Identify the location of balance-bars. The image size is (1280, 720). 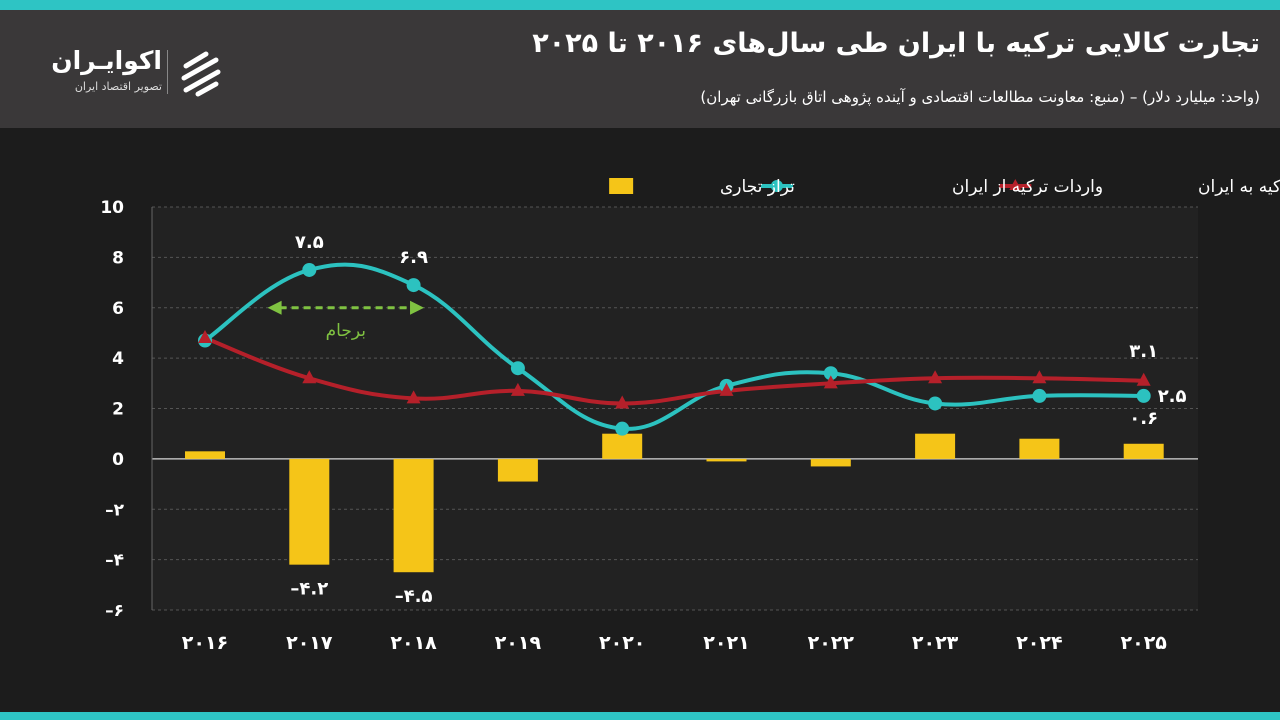
(674, 503).